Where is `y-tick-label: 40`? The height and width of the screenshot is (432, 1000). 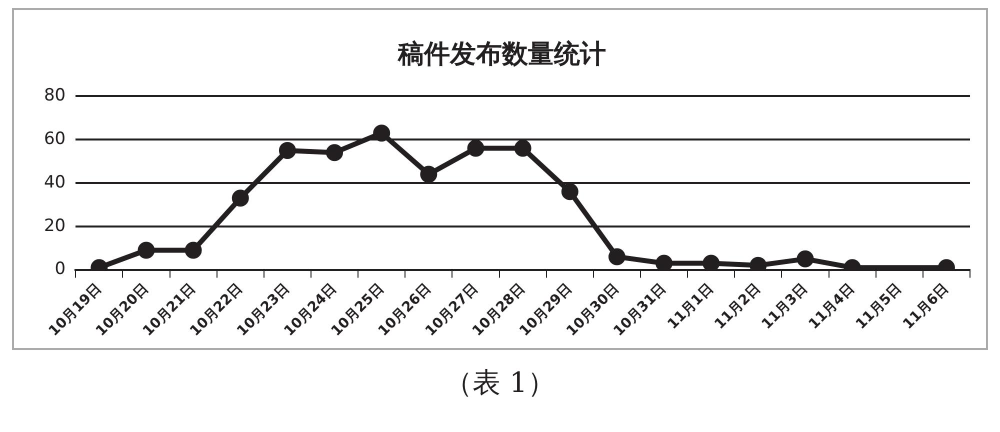 y-tick-label: 40 is located at coordinates (55, 182).